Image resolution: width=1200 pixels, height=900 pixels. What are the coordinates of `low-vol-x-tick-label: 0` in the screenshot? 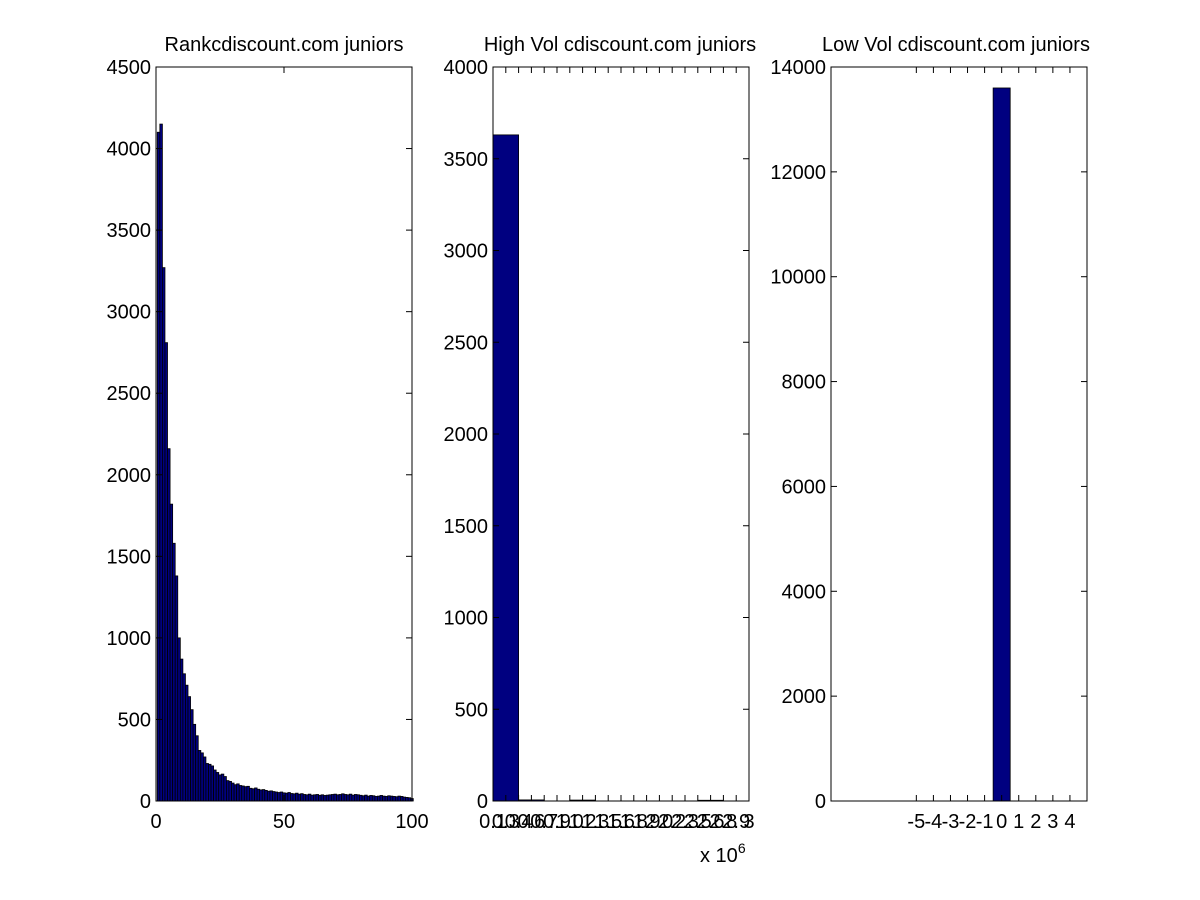 It's located at (1001, 822).